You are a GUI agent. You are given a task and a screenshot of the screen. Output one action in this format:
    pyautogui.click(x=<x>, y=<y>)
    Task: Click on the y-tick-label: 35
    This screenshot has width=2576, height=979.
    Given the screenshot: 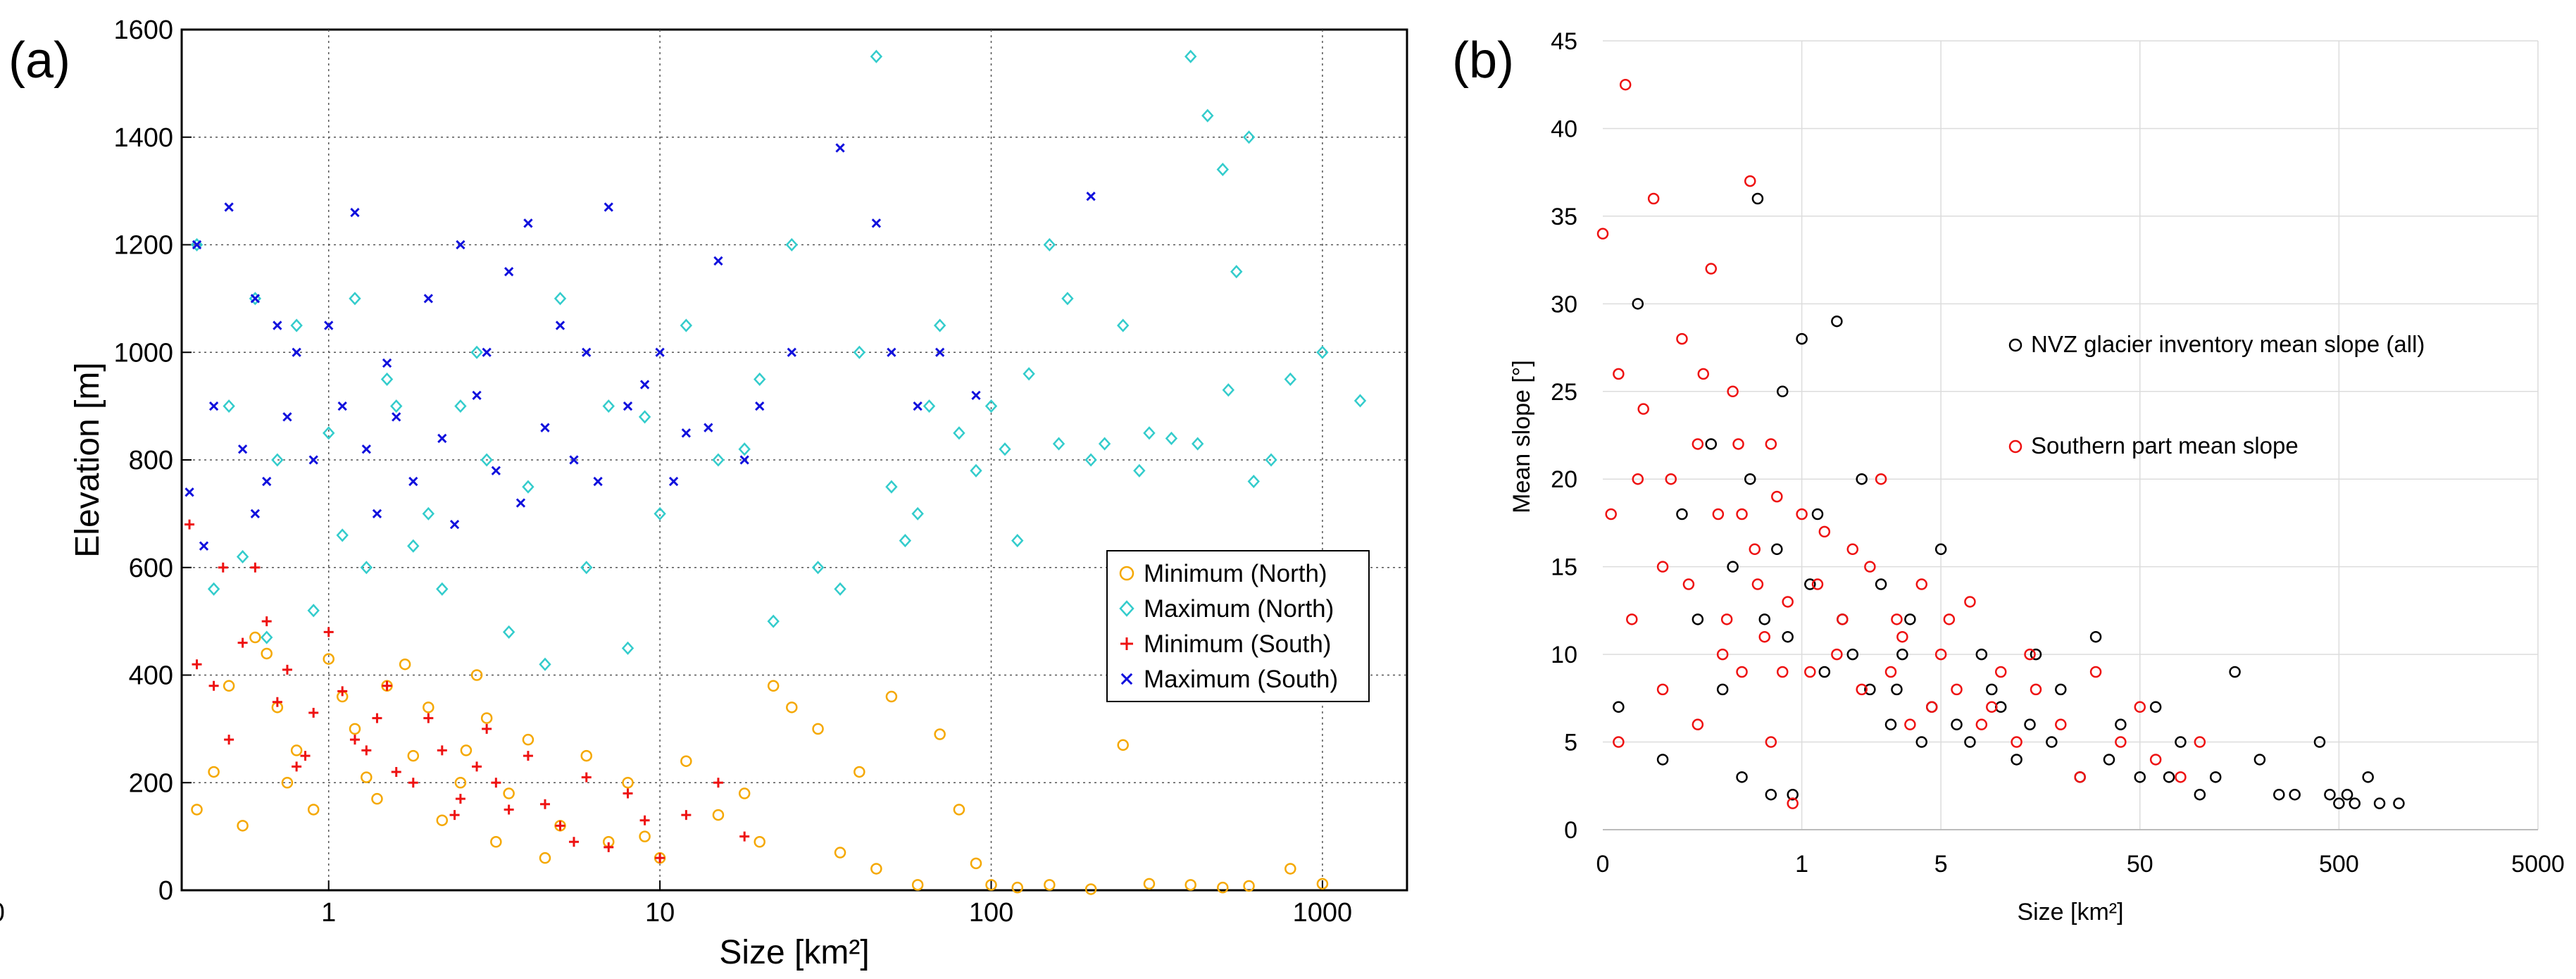 What is the action you would take?
    pyautogui.click(x=1564, y=217)
    